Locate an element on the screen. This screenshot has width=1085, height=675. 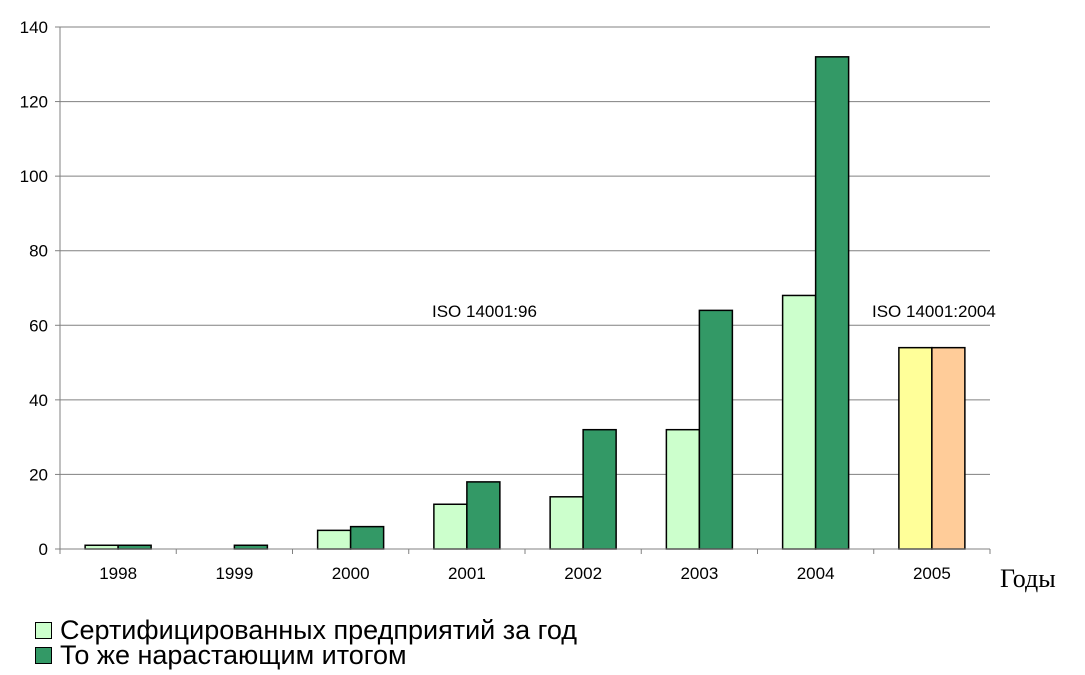
bar-cumulative-2001 is located at coordinates (483, 515).